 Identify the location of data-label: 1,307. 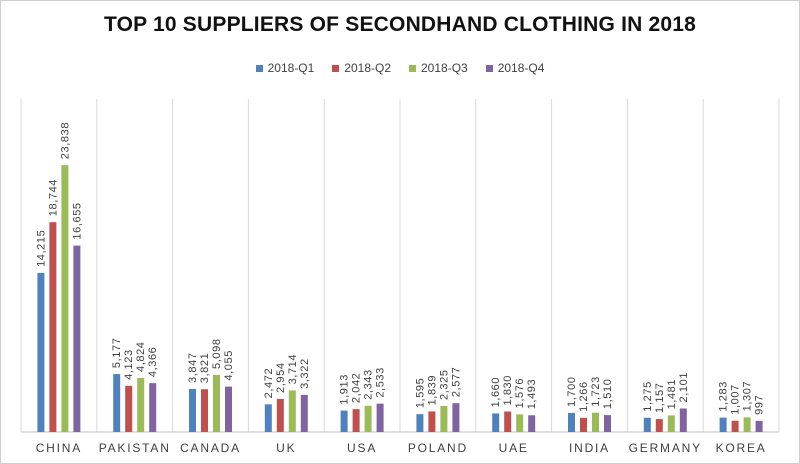
(748, 396).